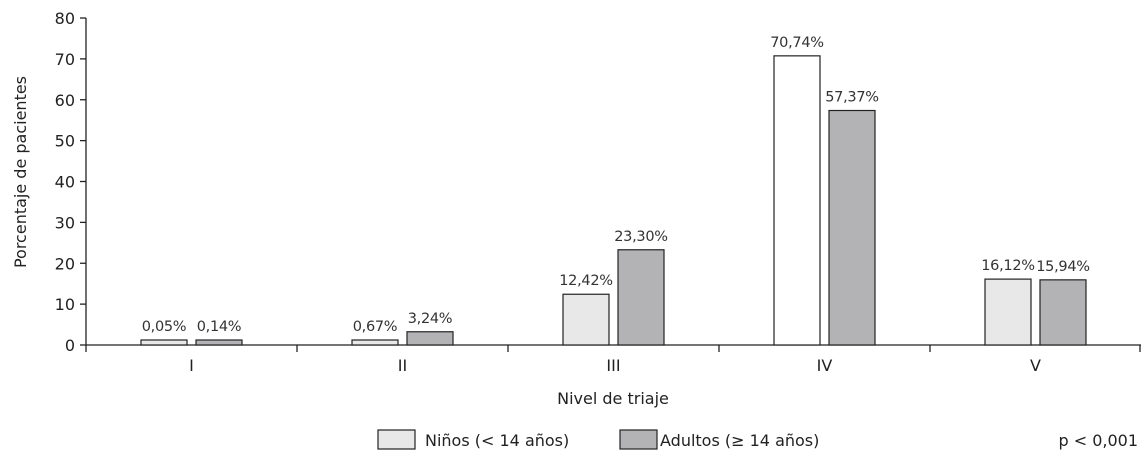 The height and width of the screenshot is (451, 1141). What do you see at coordinates (586, 281) in the screenshot?
I see `data-label: 12,42%` at bounding box center [586, 281].